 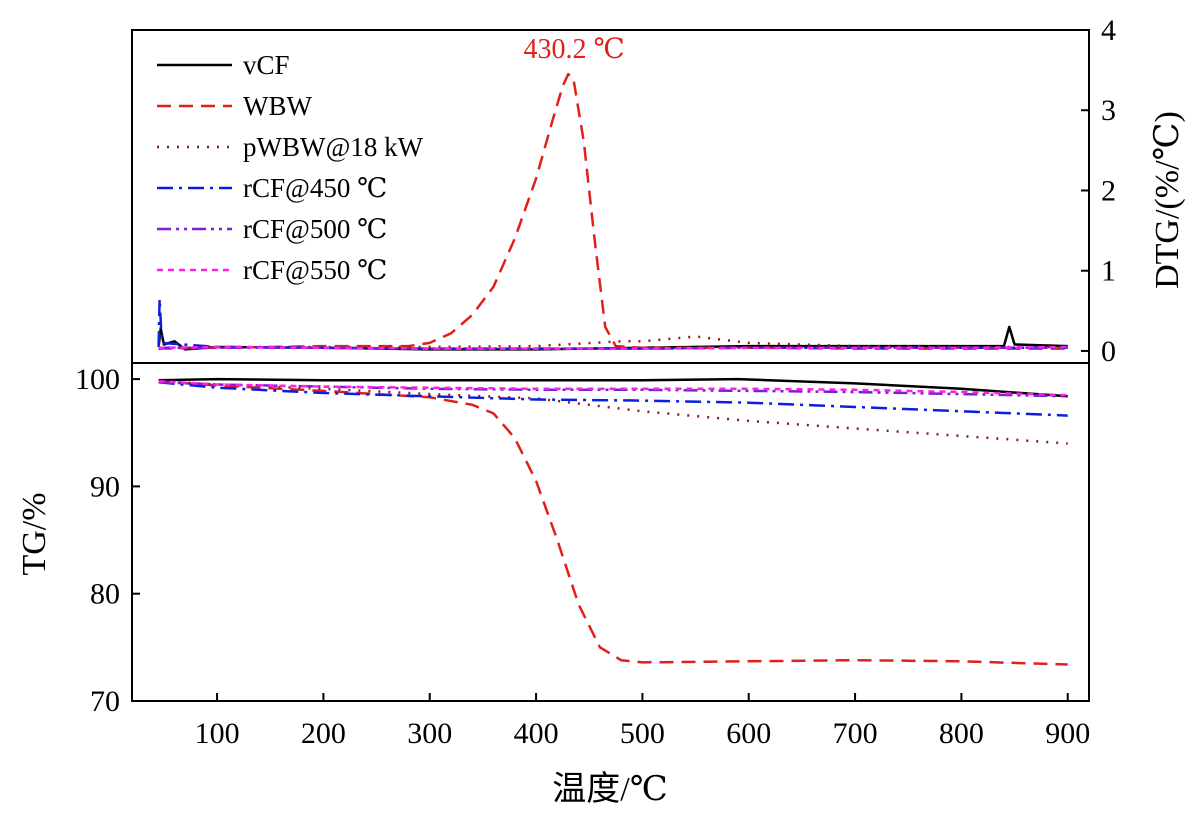 I want to click on tg-axis-title: TG/%, so click(x=34, y=533).